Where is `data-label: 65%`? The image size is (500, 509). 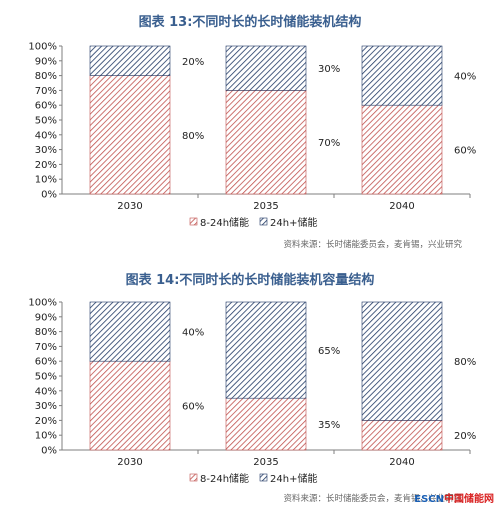
data-label: 65% is located at coordinates (329, 351).